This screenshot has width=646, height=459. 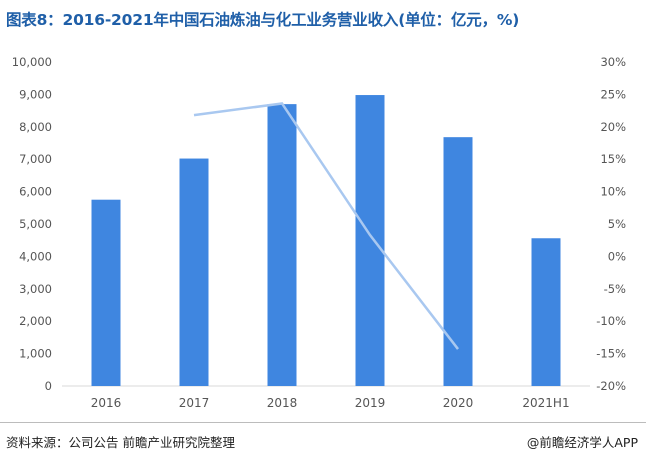 I want to click on y-right-tick-label: 20%, so click(x=613, y=127).